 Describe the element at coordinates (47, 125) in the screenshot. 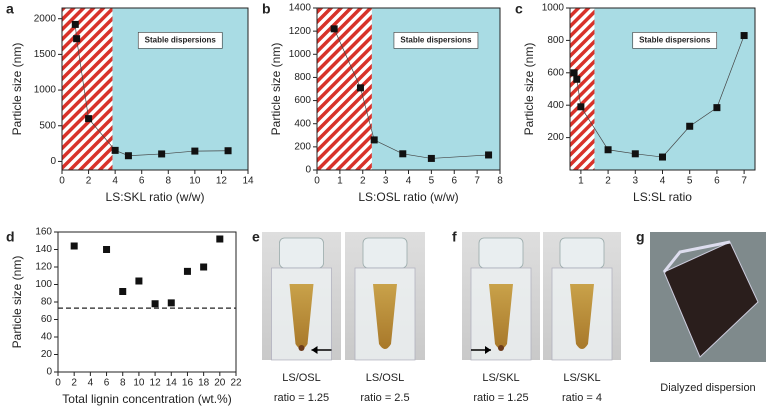

I see `y-tick-label: 500` at that location.